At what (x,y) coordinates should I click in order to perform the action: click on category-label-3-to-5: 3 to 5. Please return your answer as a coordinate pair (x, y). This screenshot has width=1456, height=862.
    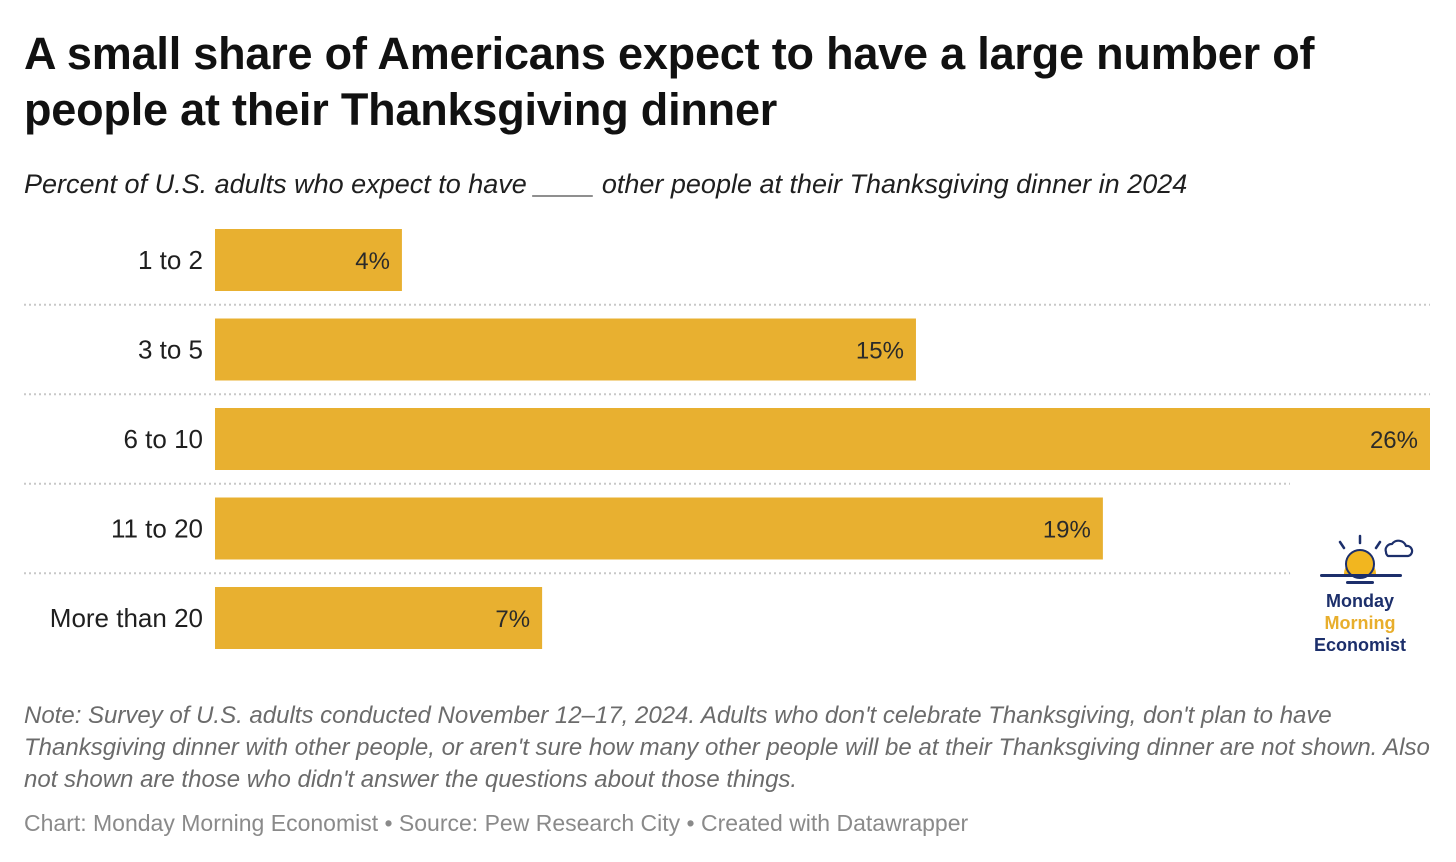
    Looking at the image, I should click on (170, 350).